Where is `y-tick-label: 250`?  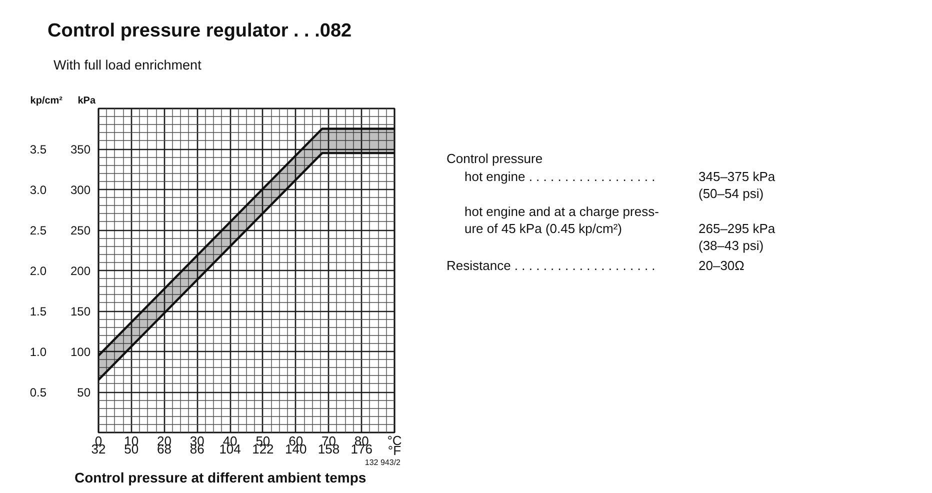
y-tick-label: 250 is located at coordinates (80, 231).